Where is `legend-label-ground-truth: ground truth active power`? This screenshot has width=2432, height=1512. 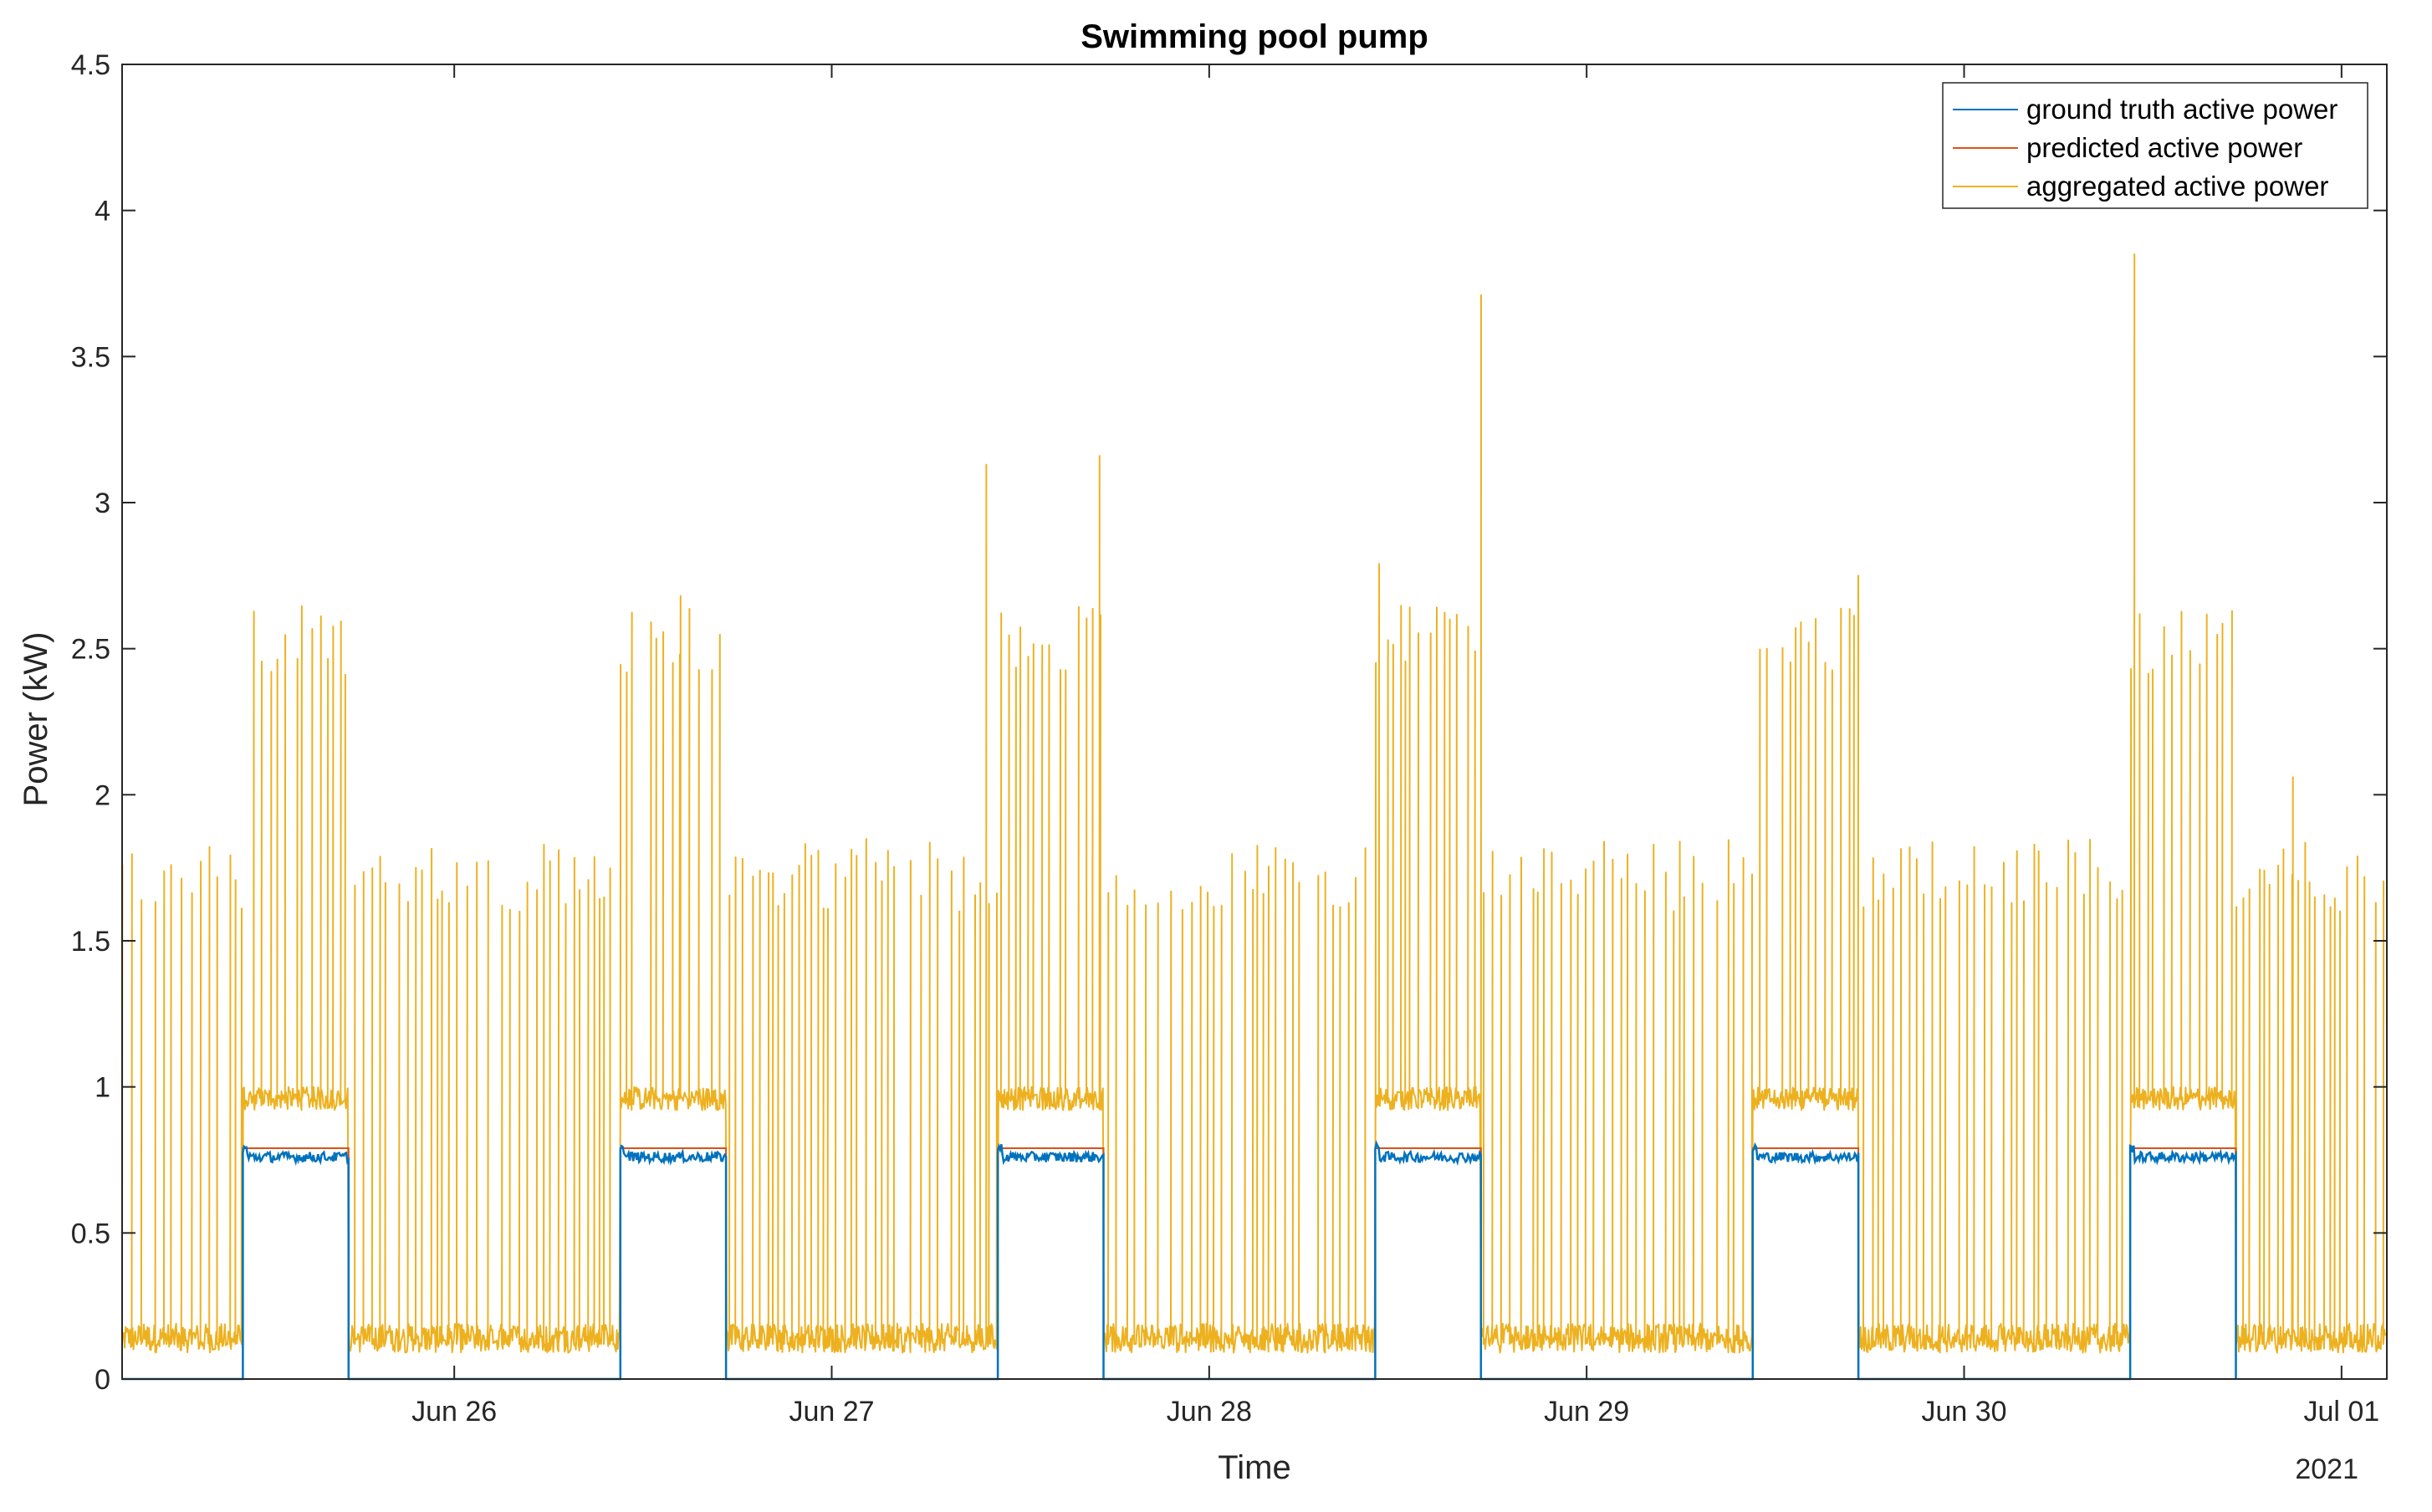 legend-label-ground-truth: ground truth active power is located at coordinates (2181, 110).